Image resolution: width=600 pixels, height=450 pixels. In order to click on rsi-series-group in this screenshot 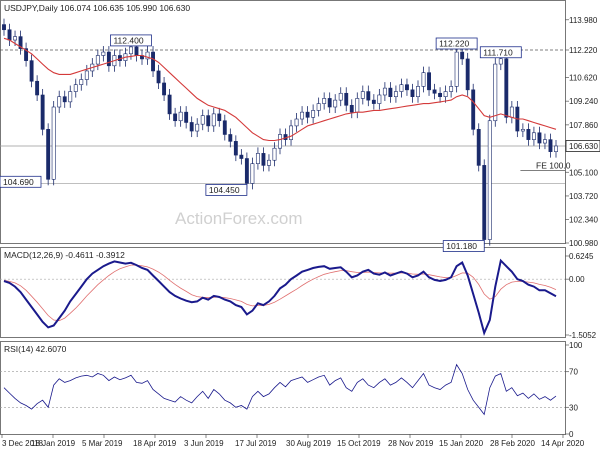, I will do `click(282, 389)`.